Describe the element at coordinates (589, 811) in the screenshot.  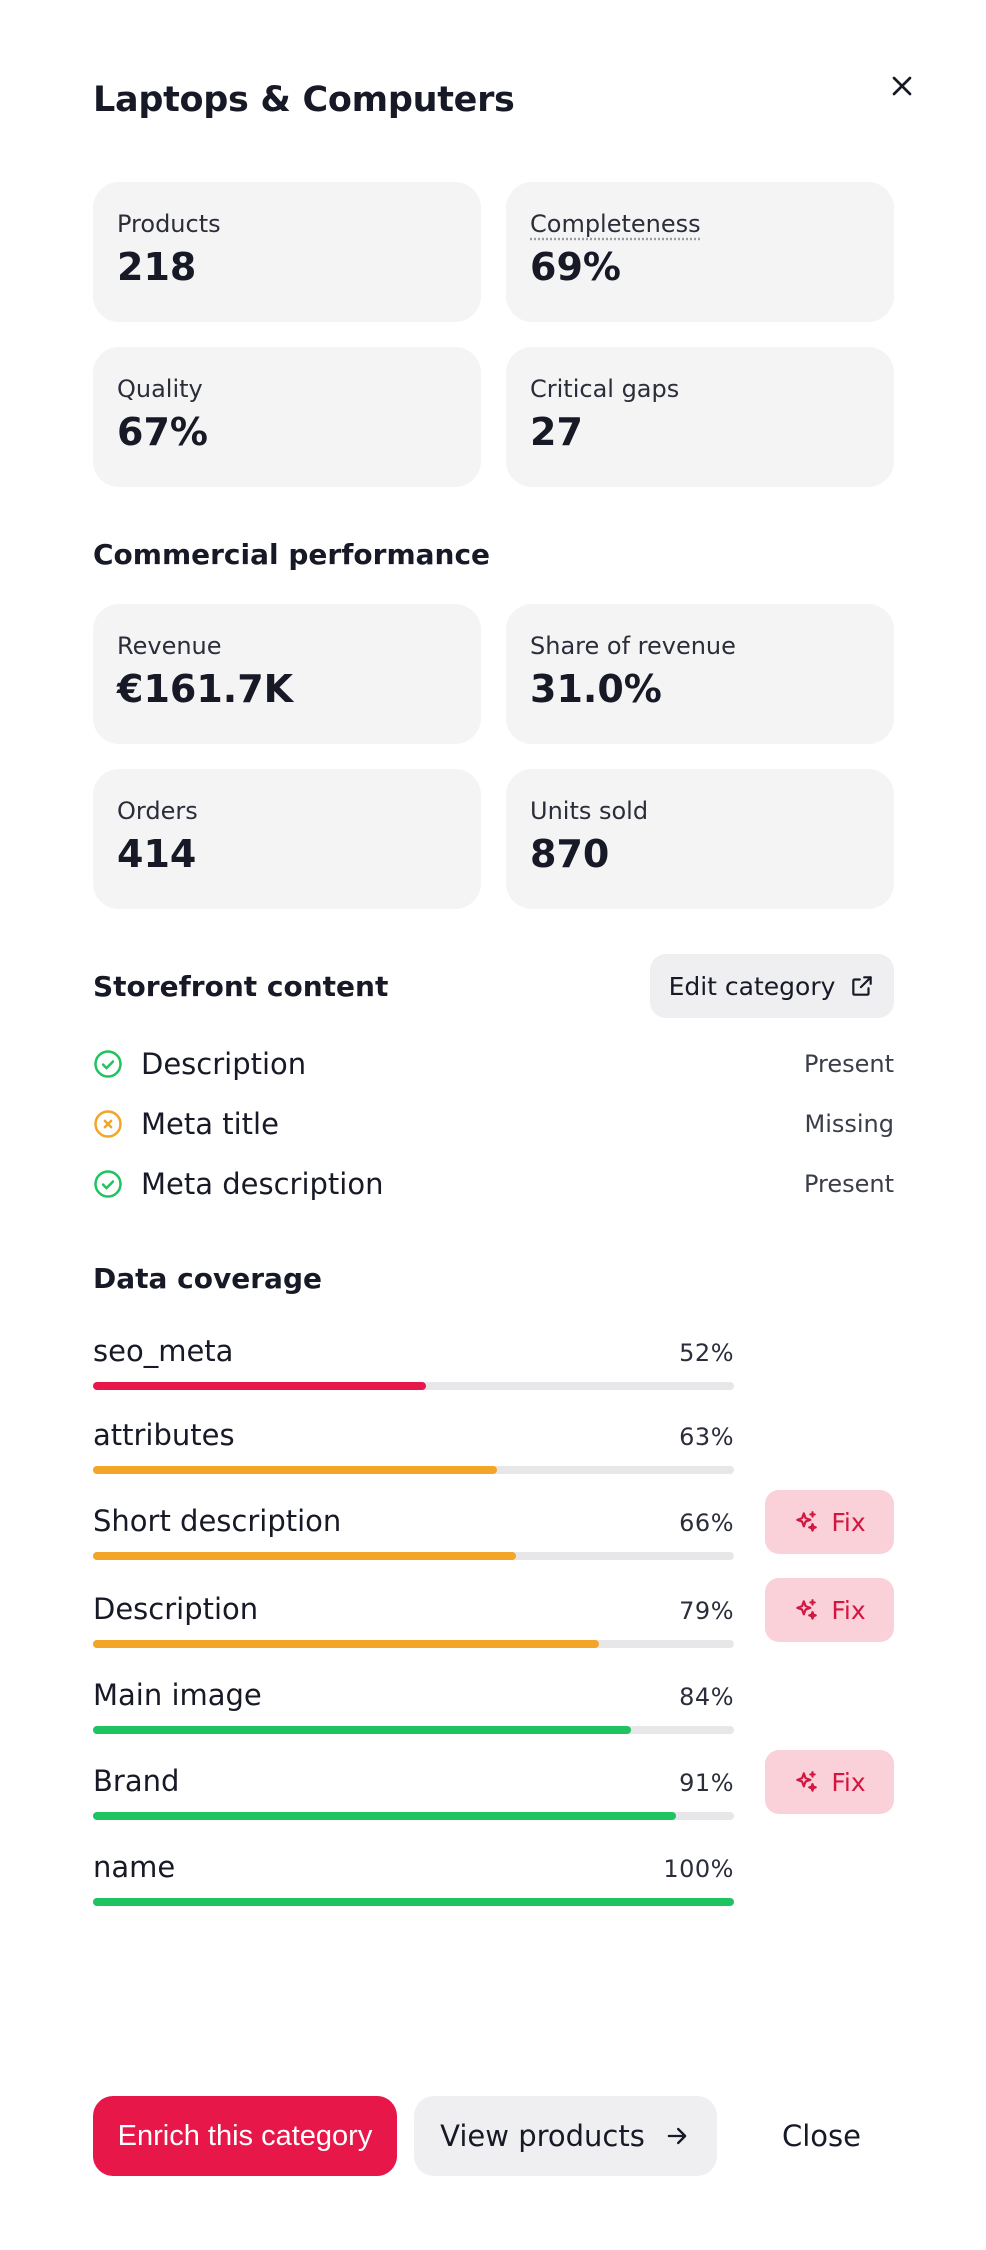
I see `stat-label: Units sold` at that location.